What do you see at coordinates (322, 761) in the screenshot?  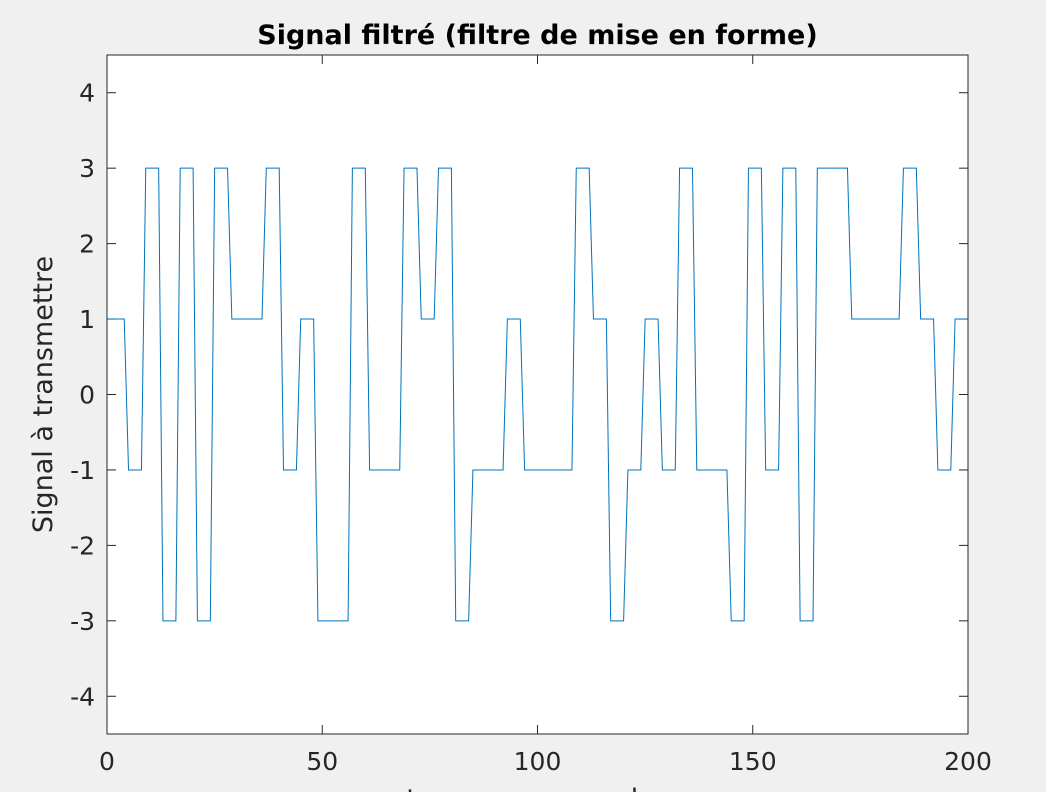 I see `x-tick-label: 50` at bounding box center [322, 761].